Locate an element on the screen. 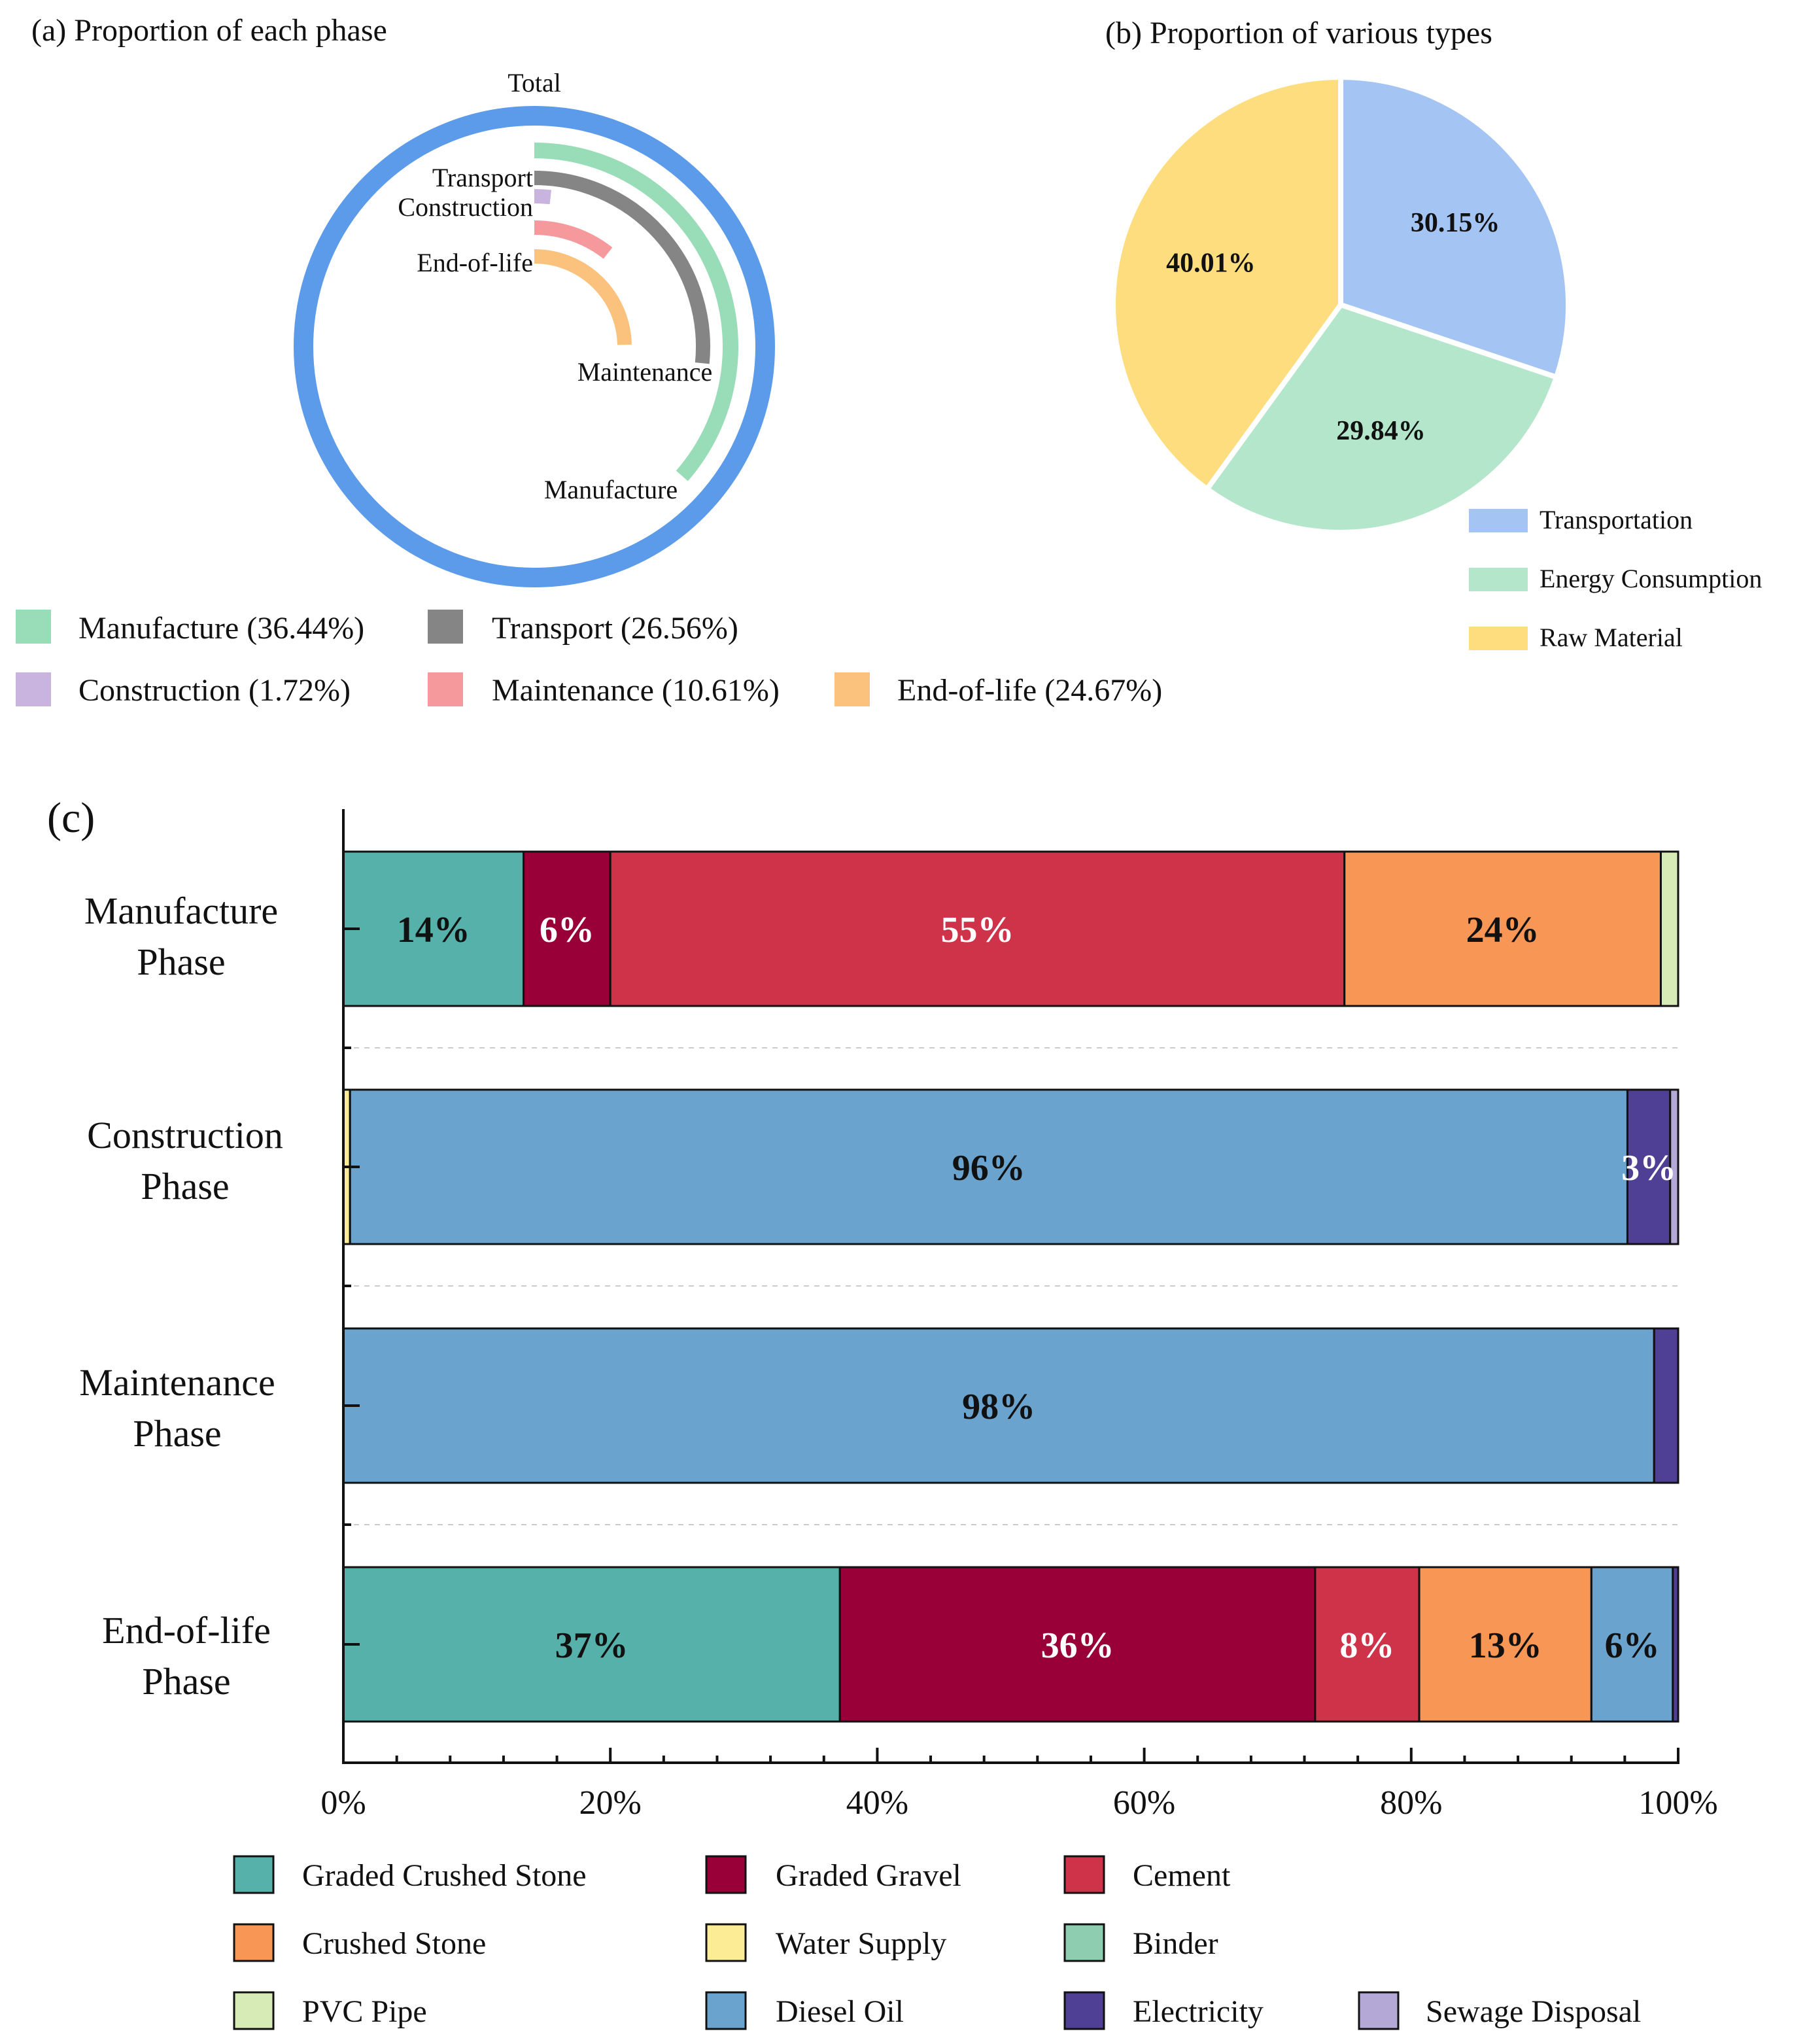 This screenshot has height=2044, width=1807. legend-label-graded-crushed-stone: Graded Crushed Stone is located at coordinates (444, 1876).